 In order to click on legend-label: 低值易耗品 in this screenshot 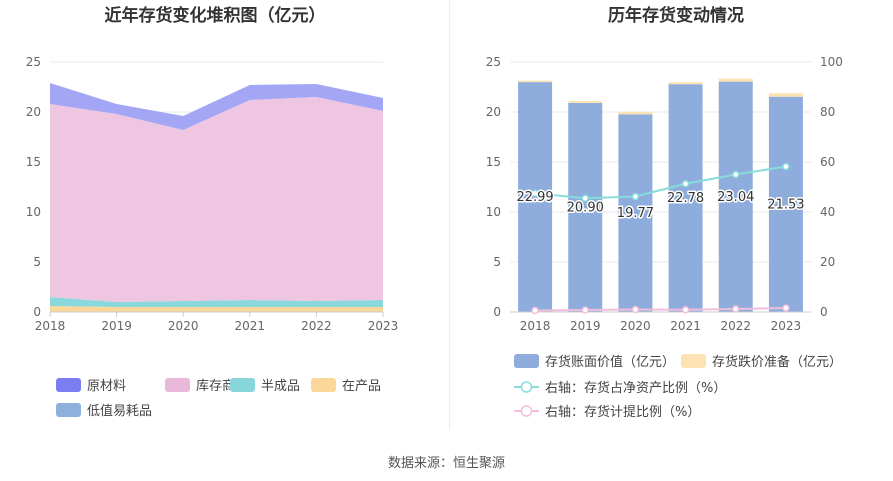, I will do `click(119, 411)`.